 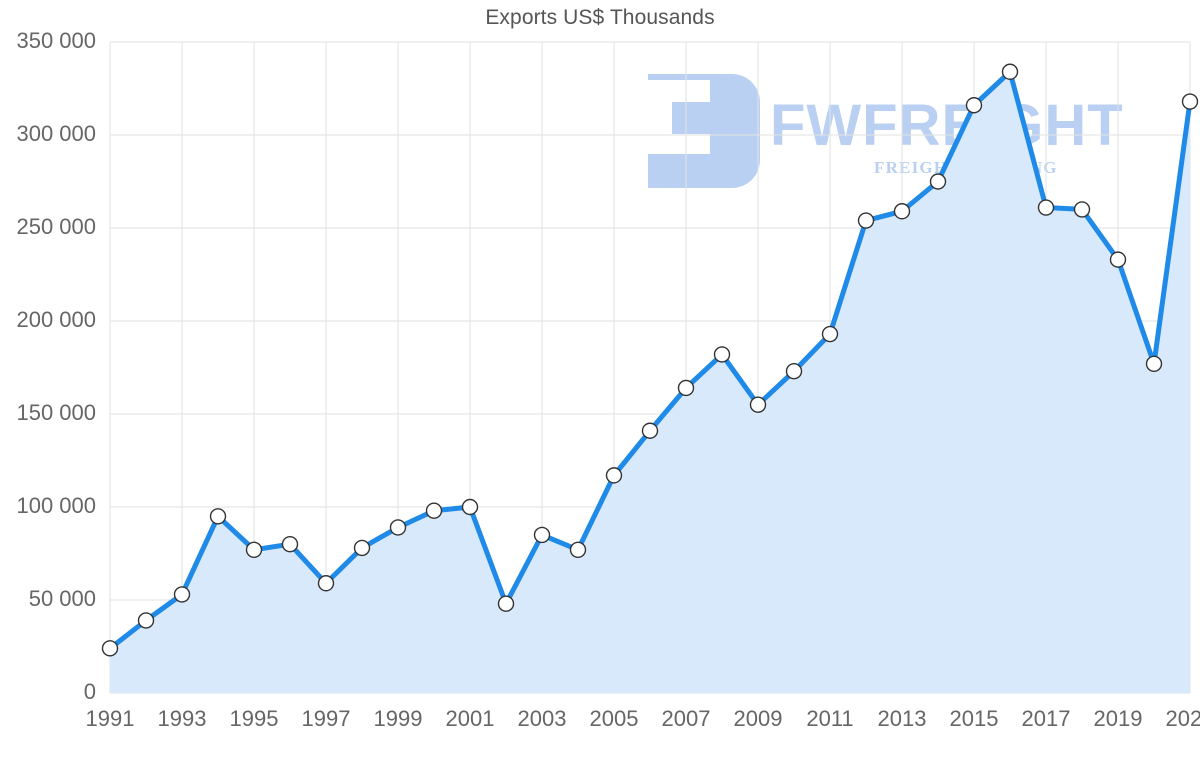 I want to click on y-axis-tick-label: 0, so click(x=89, y=691).